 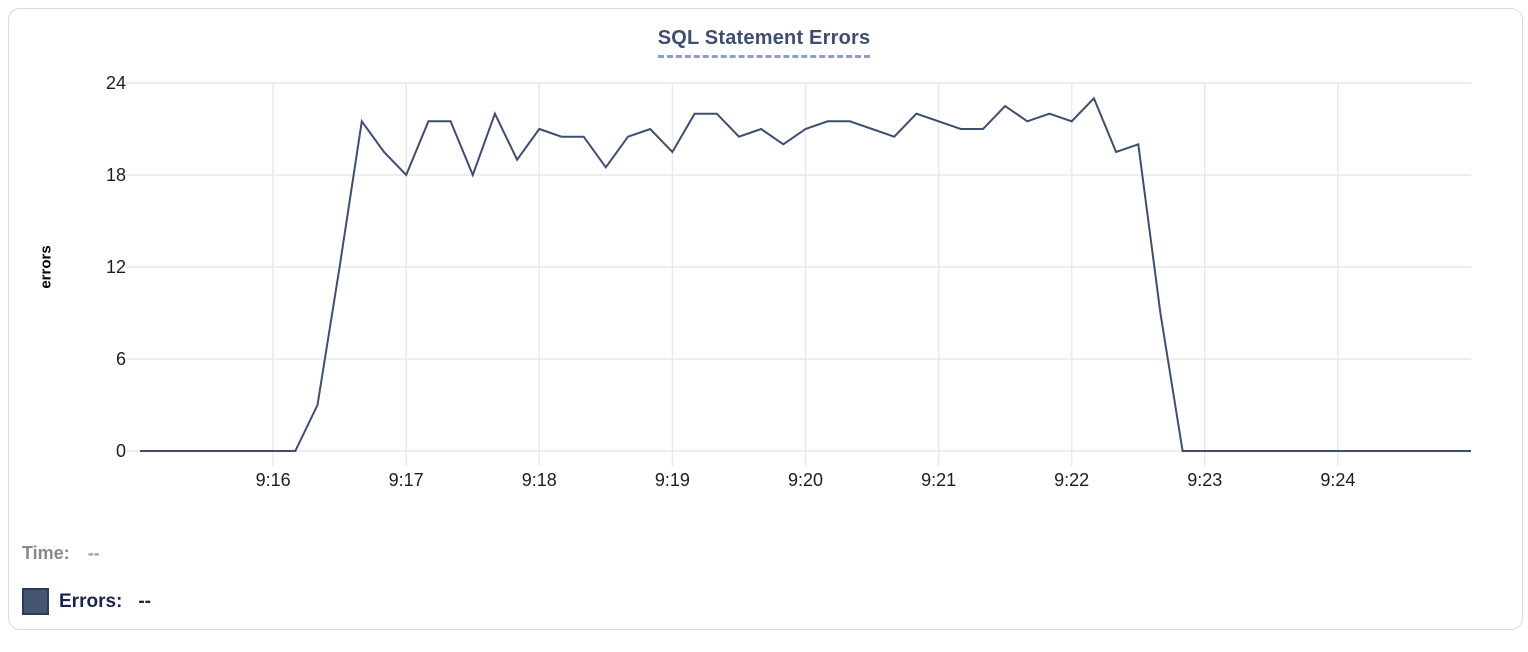 I want to click on y-axis-tick-label: 12, so click(x=115, y=267).